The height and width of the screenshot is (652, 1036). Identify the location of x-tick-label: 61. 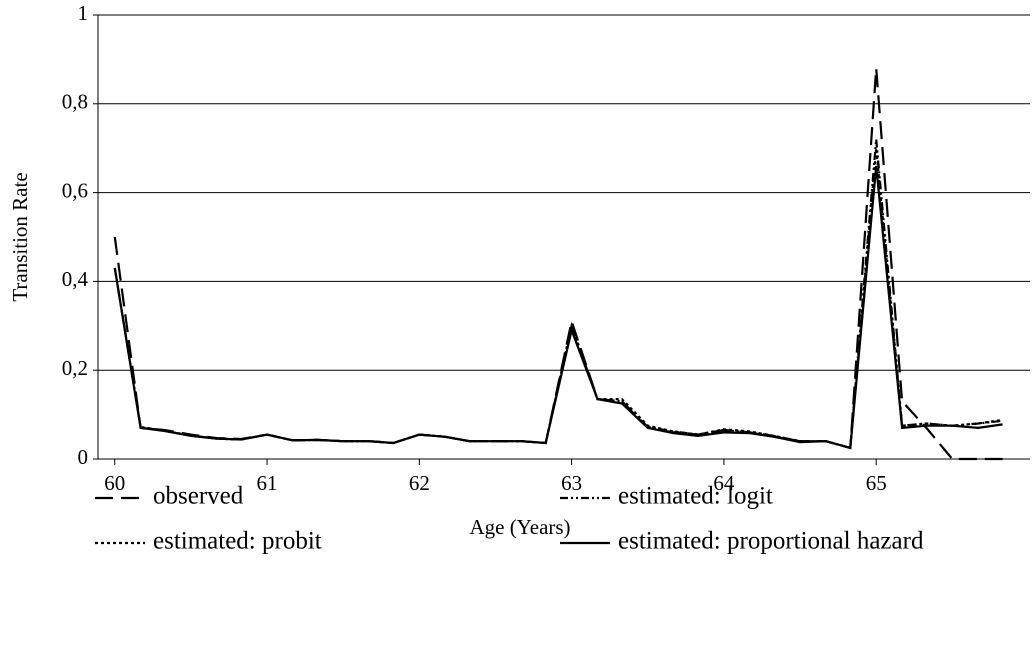
(267, 483).